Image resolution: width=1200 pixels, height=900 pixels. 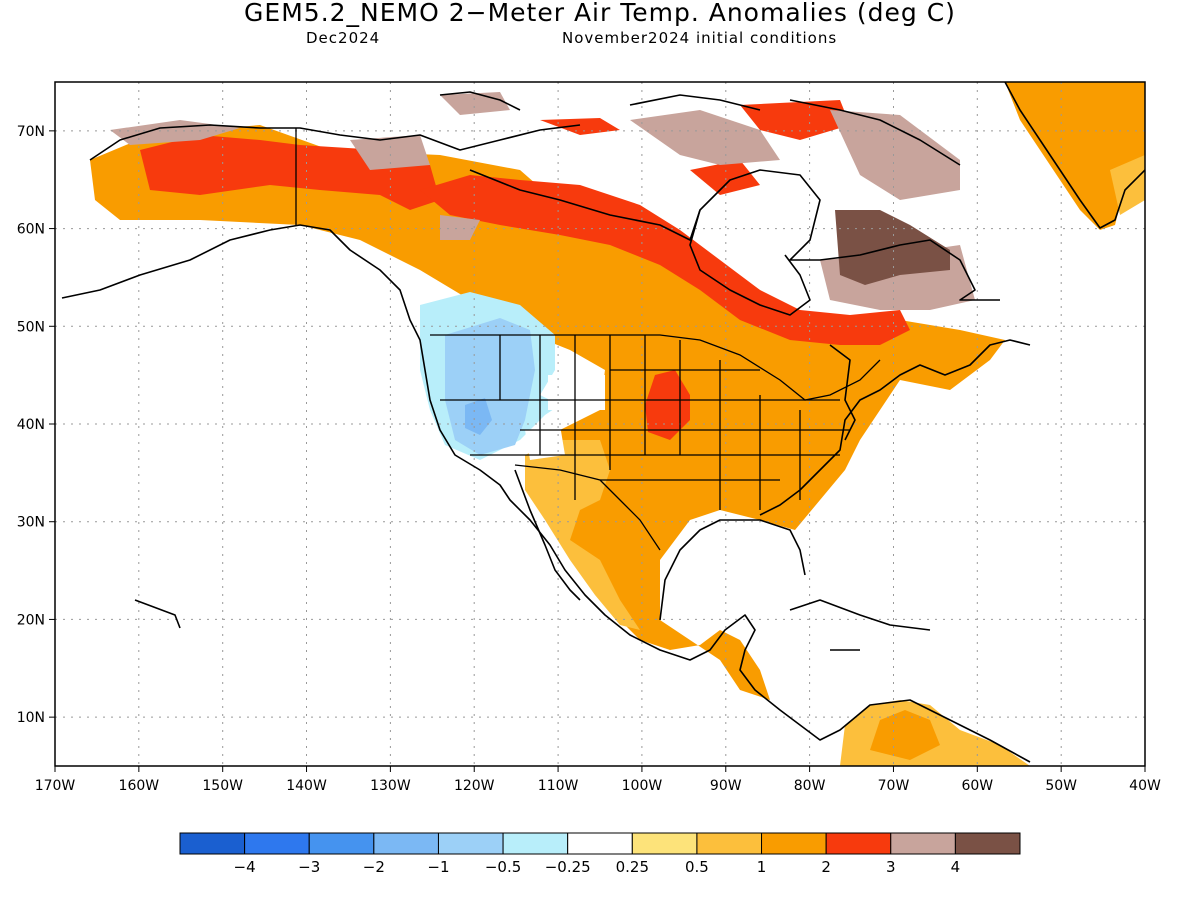 I want to click on colorbar-label: 0.5, so click(x=697, y=867).